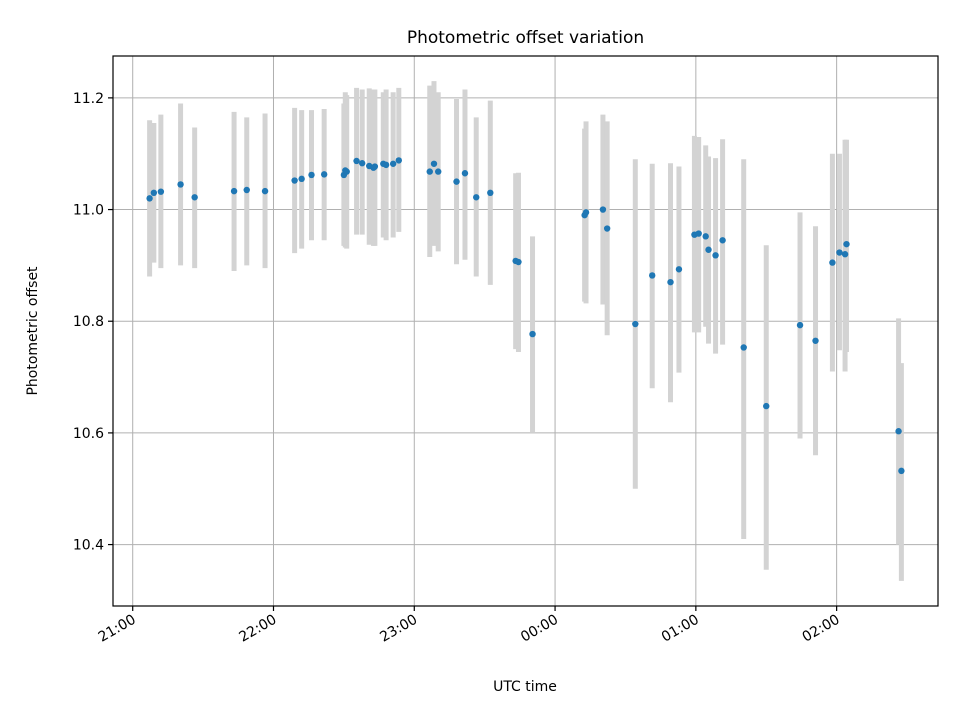  Describe the element at coordinates (88, 546) in the screenshot. I see `y-tick-label: 10.4` at that location.